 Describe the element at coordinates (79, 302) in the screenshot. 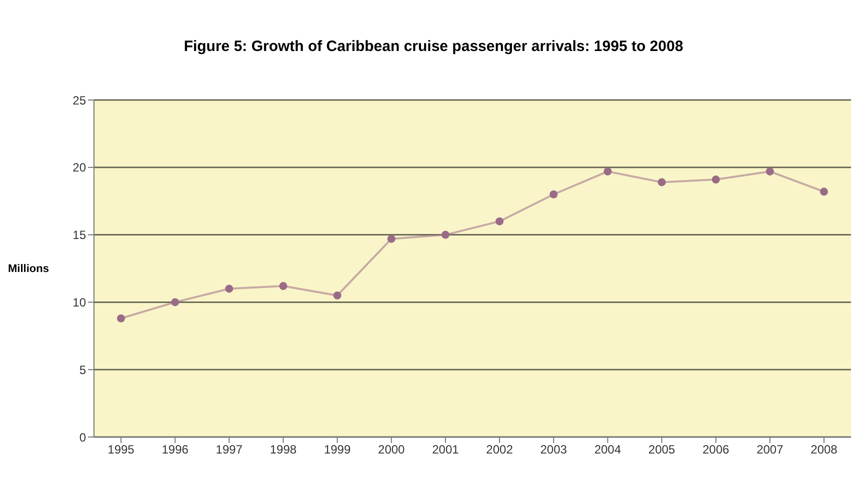

I see `y-tick-label: 10` at that location.